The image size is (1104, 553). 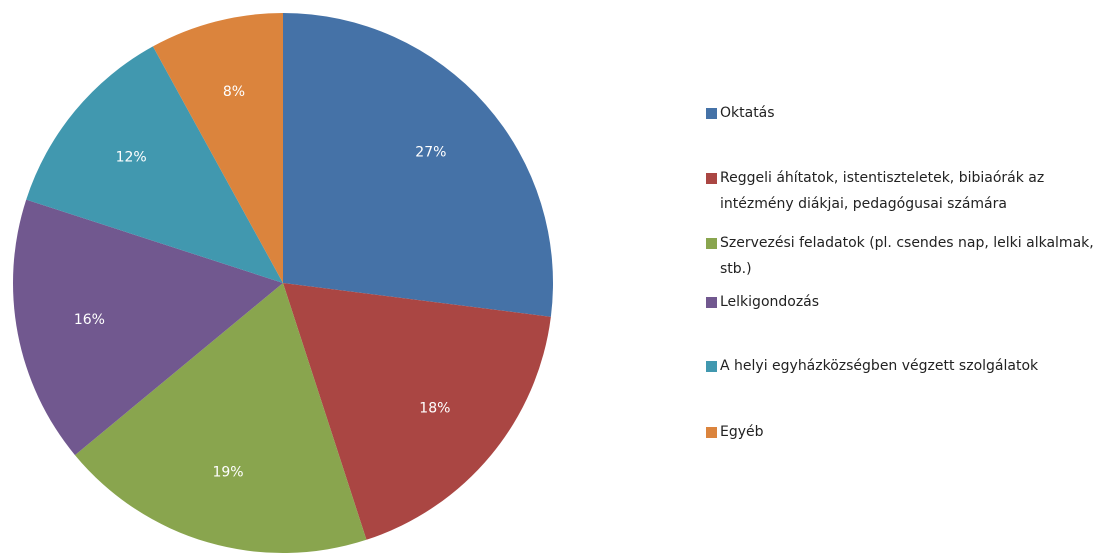 I want to click on data-label: 8%, so click(x=234, y=92).